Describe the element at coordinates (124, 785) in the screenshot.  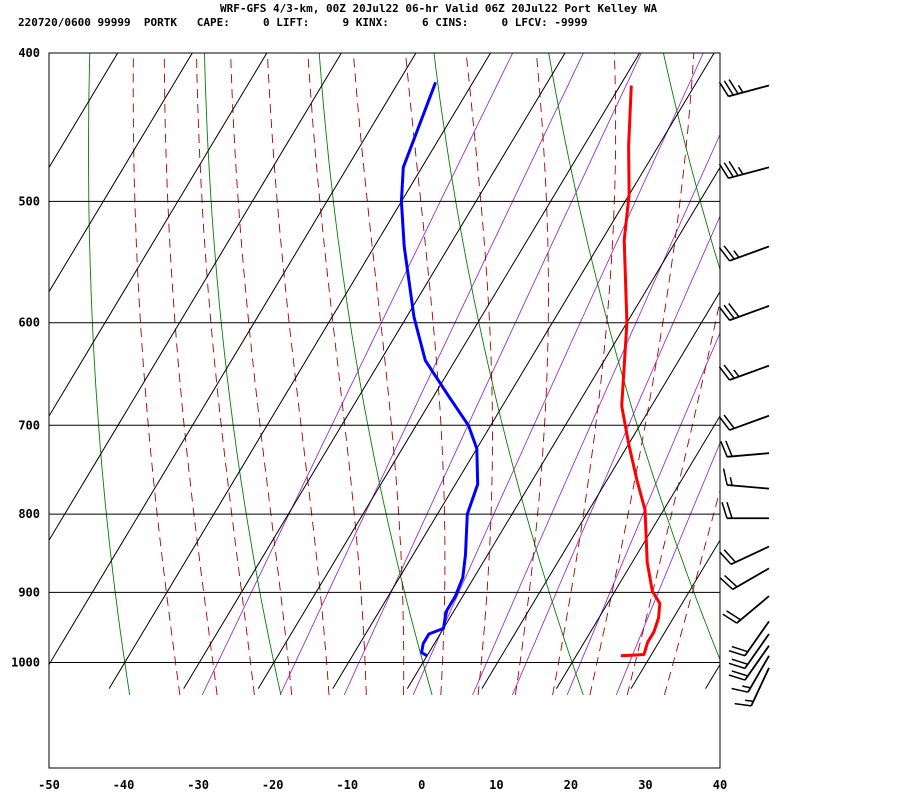
I see `x-tick-label: -40` at that location.